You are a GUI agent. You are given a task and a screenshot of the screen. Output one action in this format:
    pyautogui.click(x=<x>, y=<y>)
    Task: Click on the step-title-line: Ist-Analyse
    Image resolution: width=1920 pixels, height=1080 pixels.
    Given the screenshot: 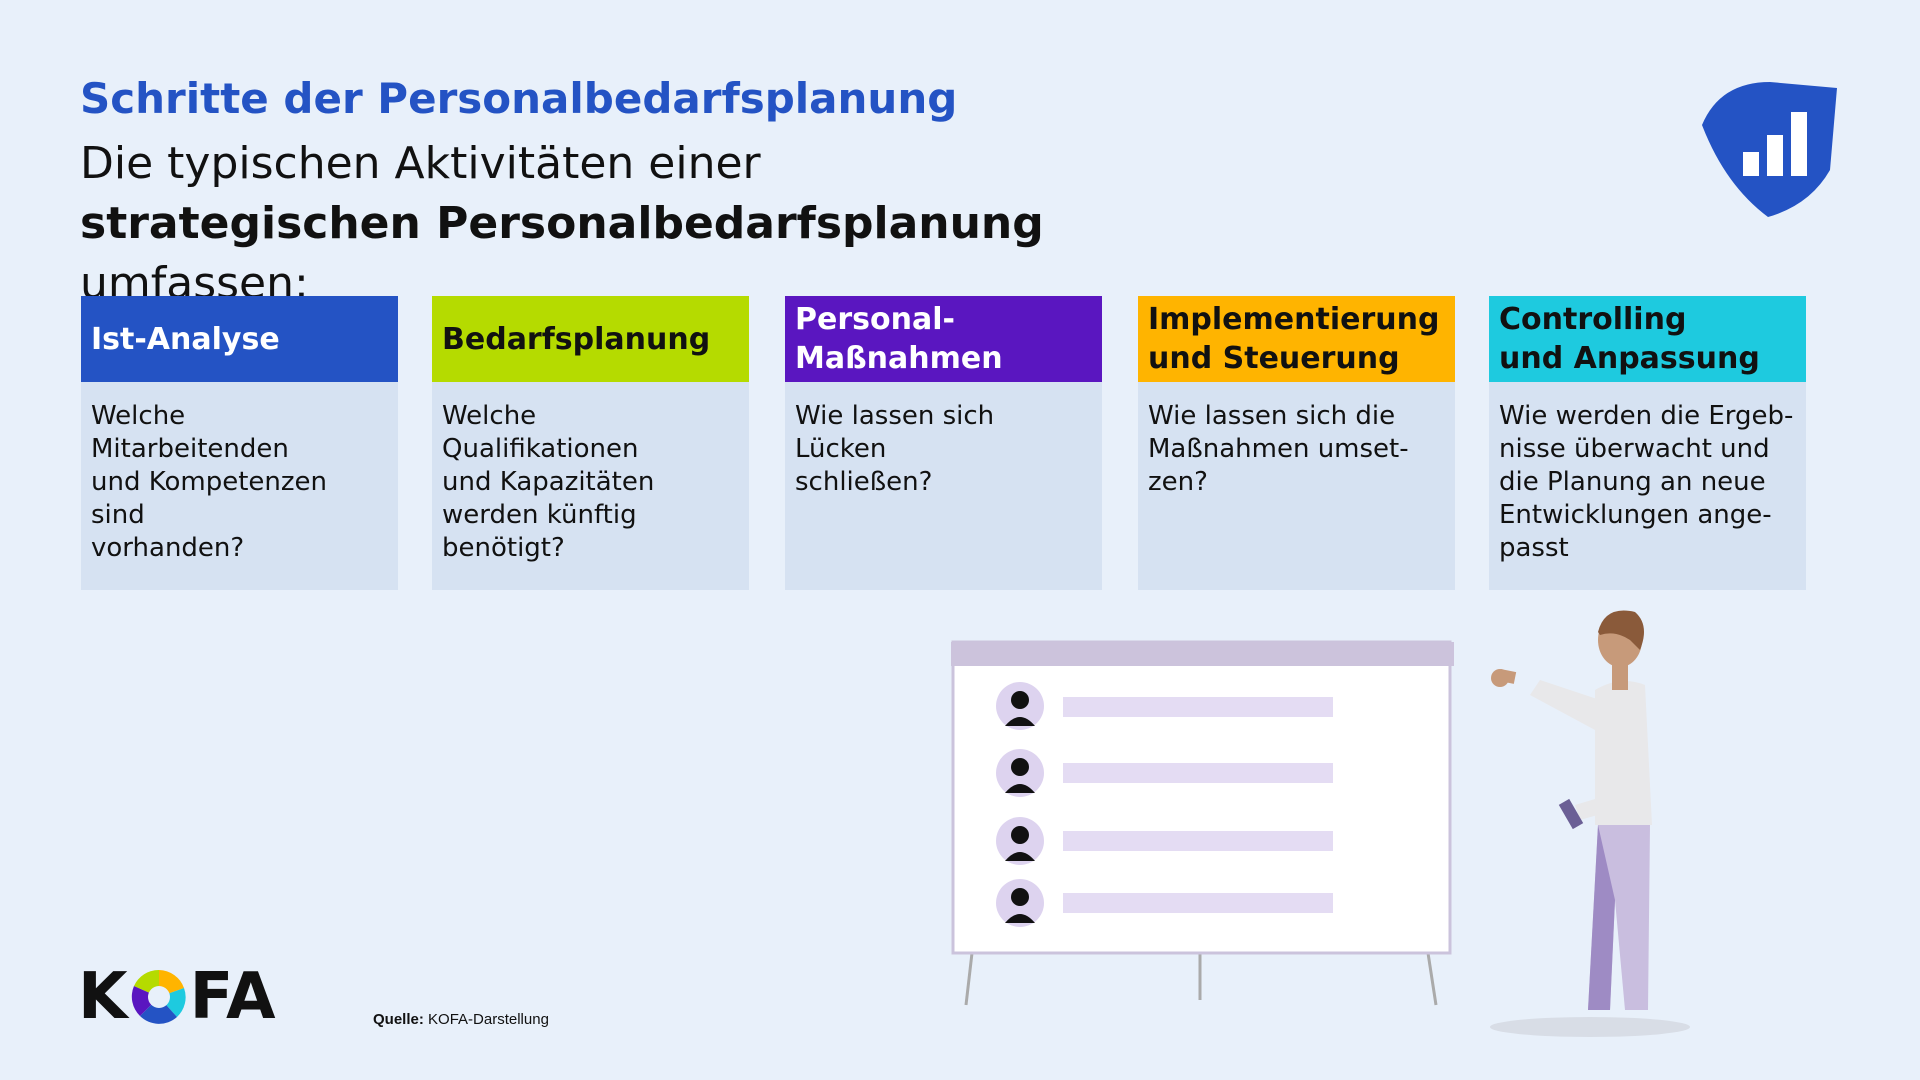 What is the action you would take?
    pyautogui.click(x=185, y=339)
    